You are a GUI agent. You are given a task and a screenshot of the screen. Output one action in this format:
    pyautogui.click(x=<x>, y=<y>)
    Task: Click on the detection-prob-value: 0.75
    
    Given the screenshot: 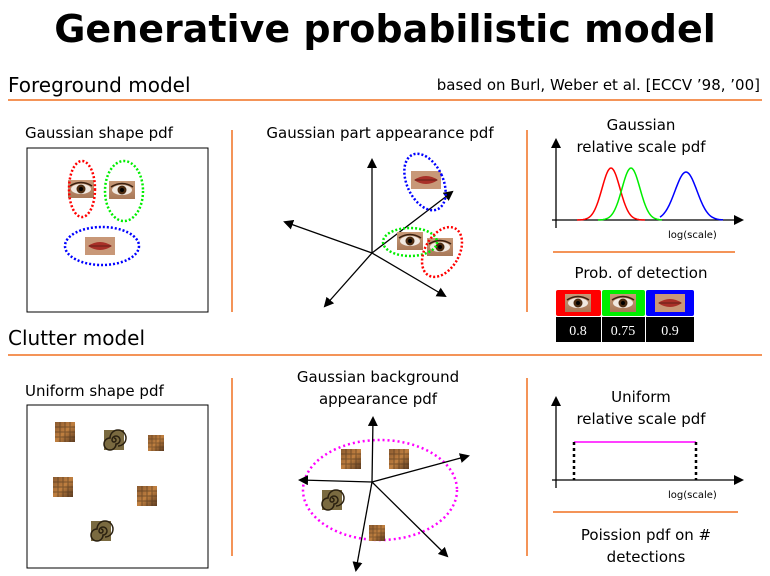 What is the action you would take?
    pyautogui.click(x=623, y=331)
    